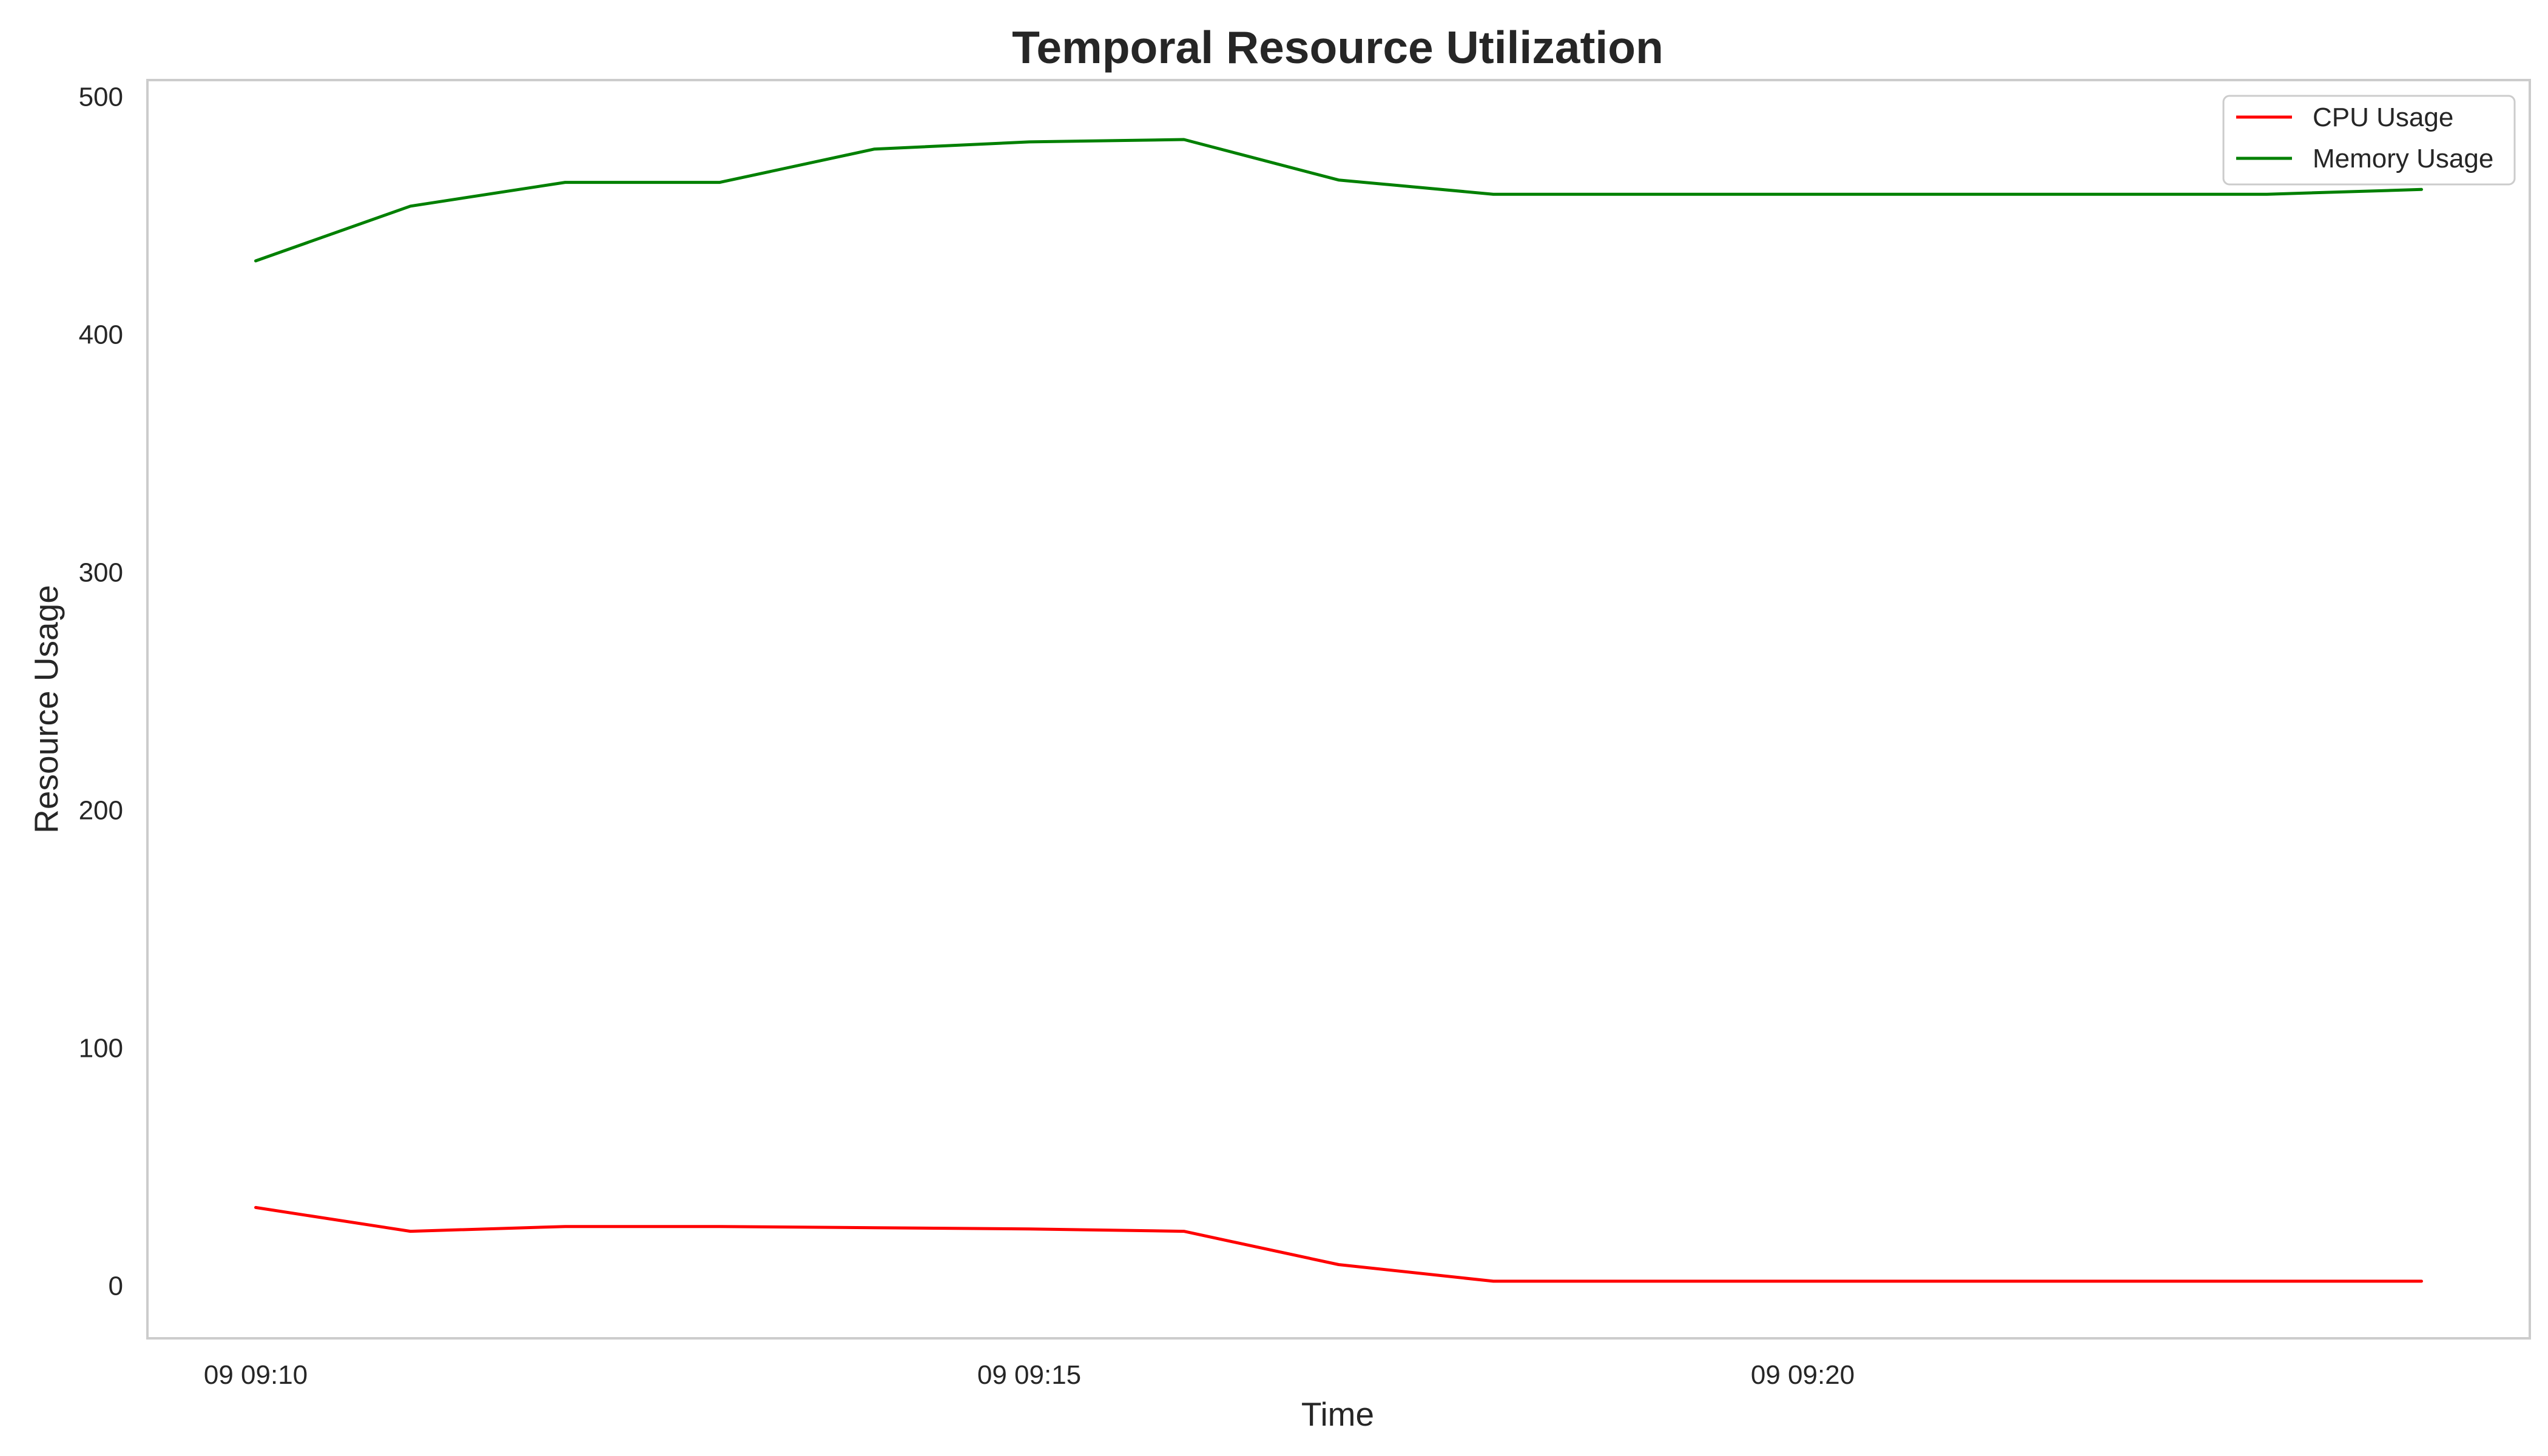 This screenshot has width=2548, height=1456. Describe the element at coordinates (116, 1286) in the screenshot. I see `y-tick-label: 0` at that location.